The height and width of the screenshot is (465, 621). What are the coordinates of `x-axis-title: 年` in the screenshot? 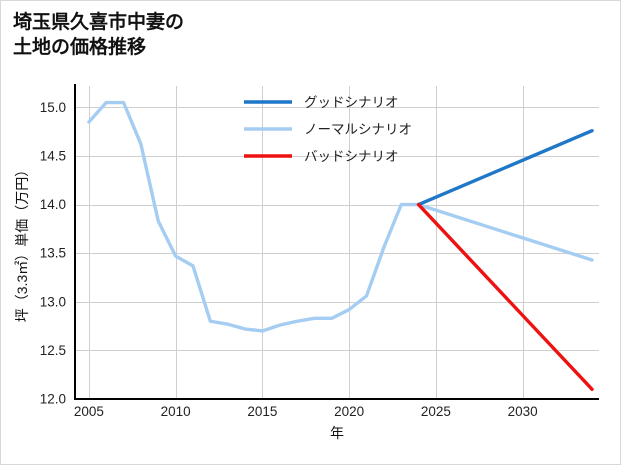 It's located at (337, 433).